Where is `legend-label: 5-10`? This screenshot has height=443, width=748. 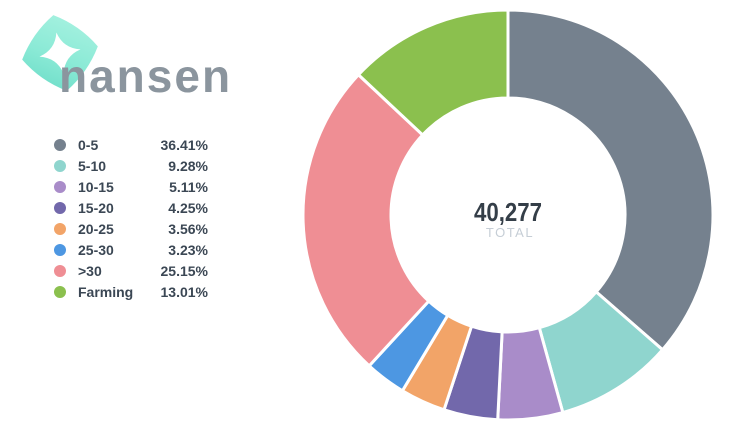
legend-label: 5-10 is located at coordinates (92, 165).